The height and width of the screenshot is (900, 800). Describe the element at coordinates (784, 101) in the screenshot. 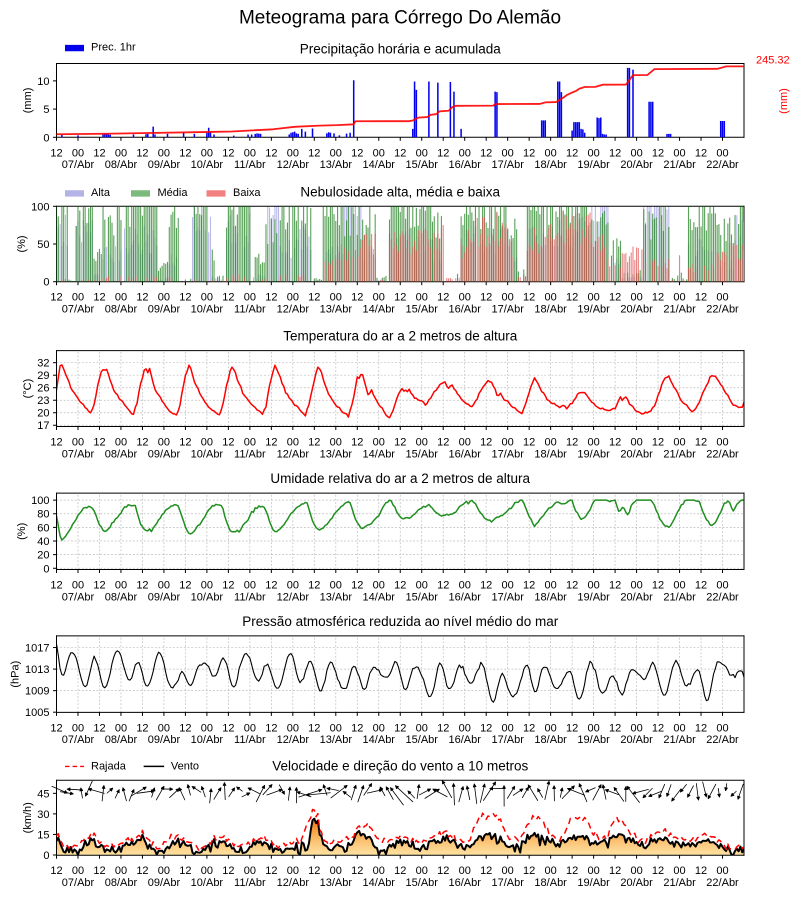

I see `svg-text: (mm)` at that location.